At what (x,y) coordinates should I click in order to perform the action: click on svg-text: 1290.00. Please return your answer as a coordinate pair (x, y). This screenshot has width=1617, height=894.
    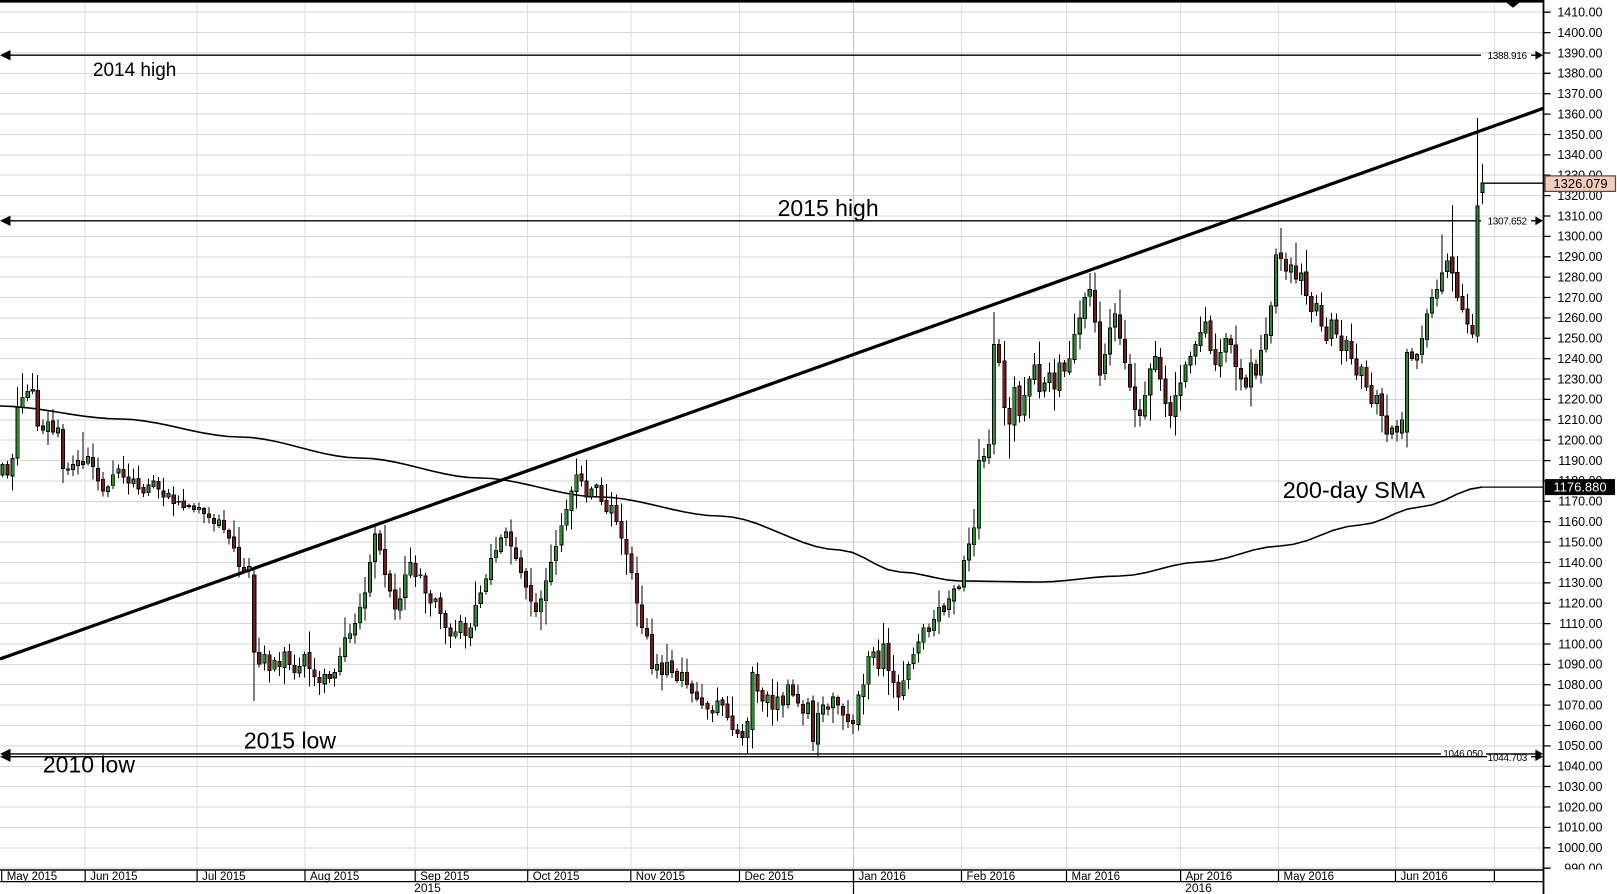
    Looking at the image, I should click on (1579, 257).